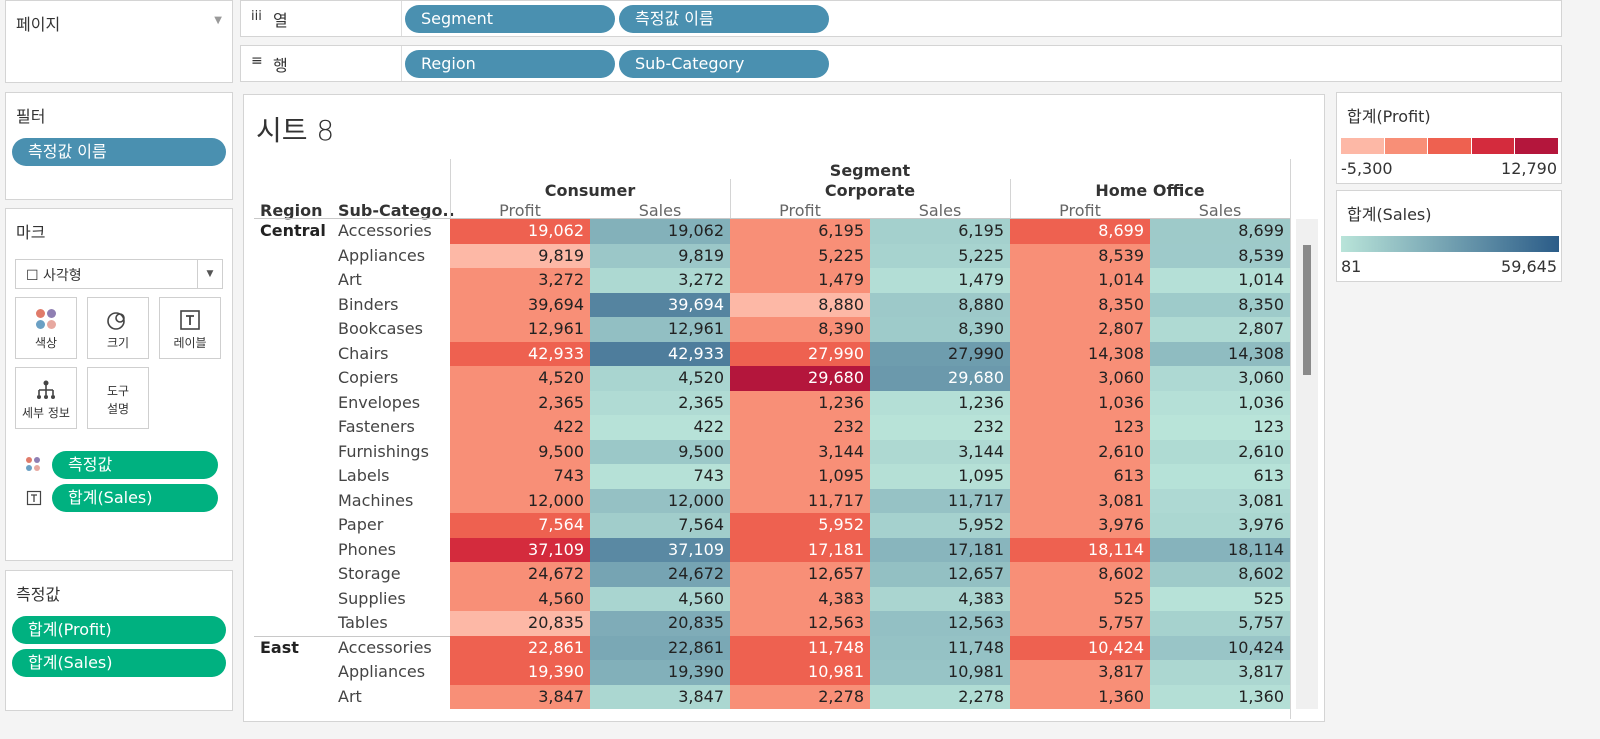  Describe the element at coordinates (940, 353) in the screenshot. I see `sales-cell: 27,990` at that location.